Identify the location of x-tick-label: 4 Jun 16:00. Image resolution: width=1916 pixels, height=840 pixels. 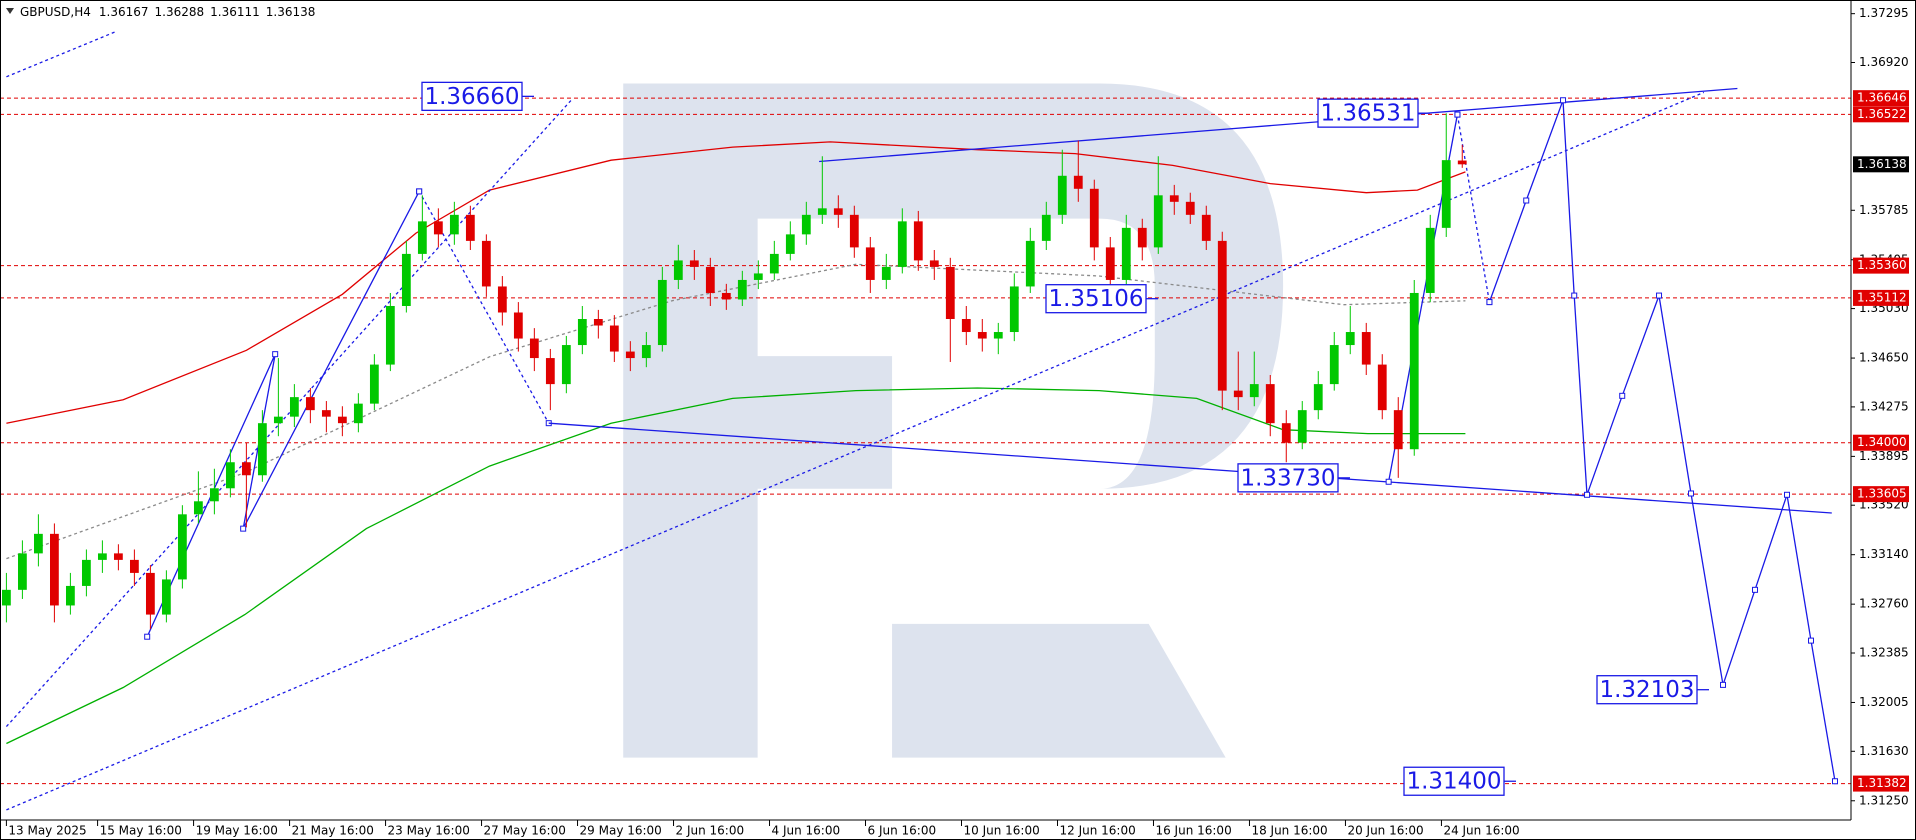
(806, 831).